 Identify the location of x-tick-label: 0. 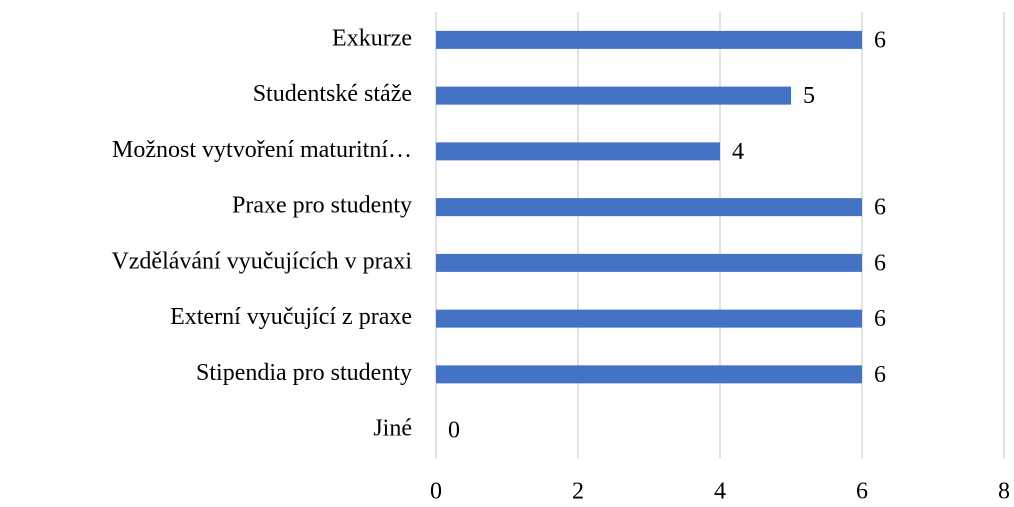
(436, 492).